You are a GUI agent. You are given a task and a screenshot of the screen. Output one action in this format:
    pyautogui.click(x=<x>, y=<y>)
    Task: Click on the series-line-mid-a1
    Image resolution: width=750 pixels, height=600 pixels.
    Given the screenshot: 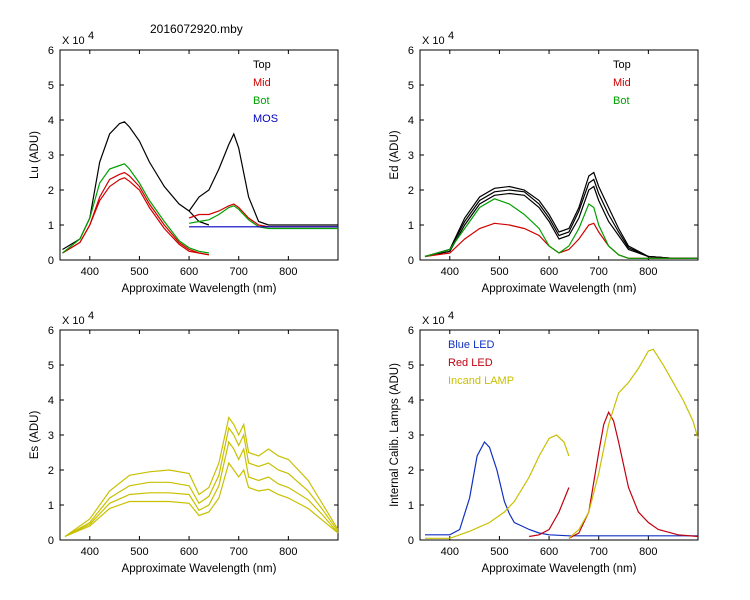 What is the action you would take?
    pyautogui.click(x=136, y=213)
    